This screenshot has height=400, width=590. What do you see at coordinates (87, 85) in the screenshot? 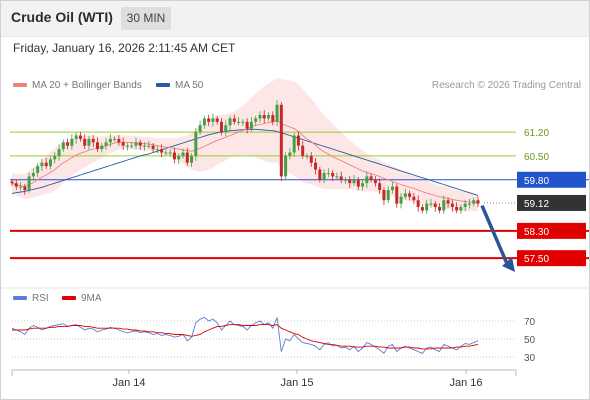
I see `ma20-legend-label: MA 20 + Bollinger Bands` at bounding box center [87, 85].